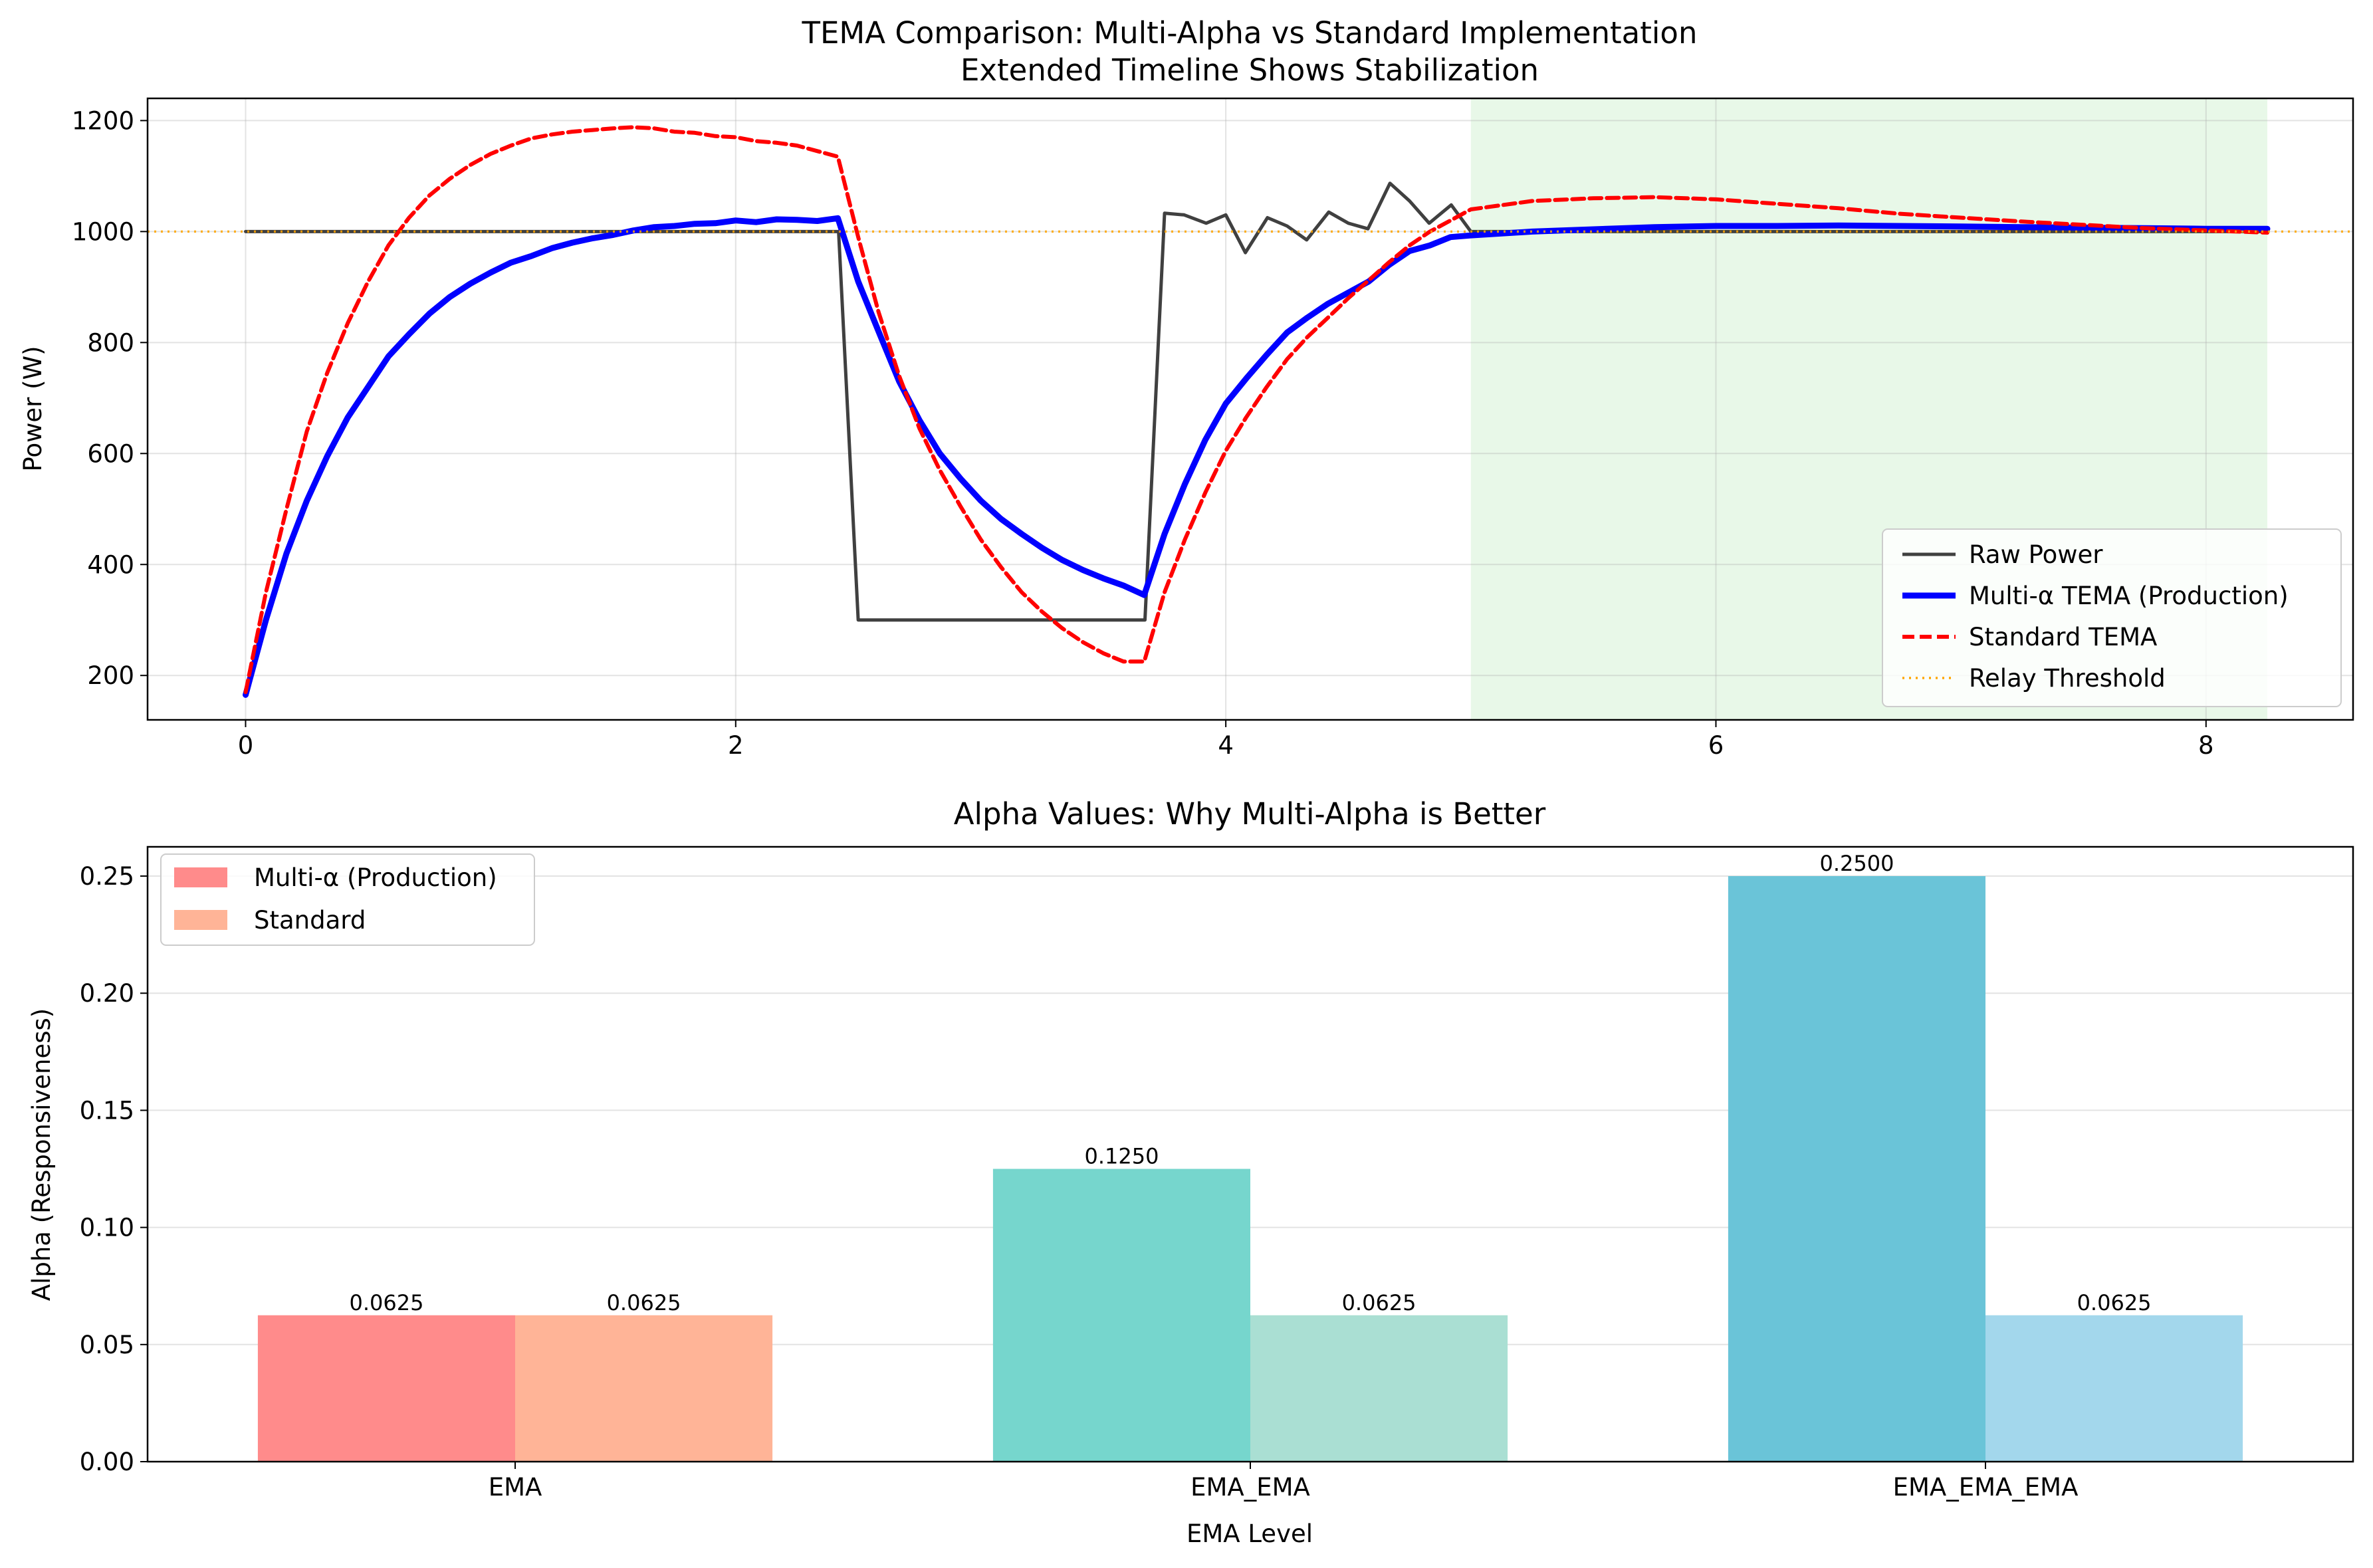 The width and height of the screenshot is (2373, 1568). I want to click on x-tick-label: 2, so click(736, 745).